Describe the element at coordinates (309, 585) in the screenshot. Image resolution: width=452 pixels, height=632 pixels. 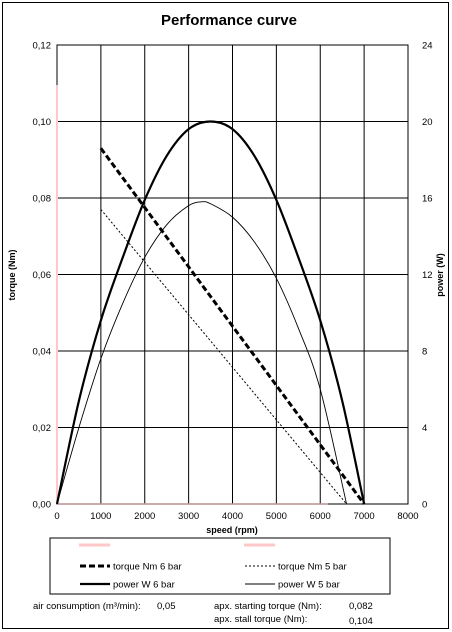
I see `legend-label: power W 5 bar` at that location.